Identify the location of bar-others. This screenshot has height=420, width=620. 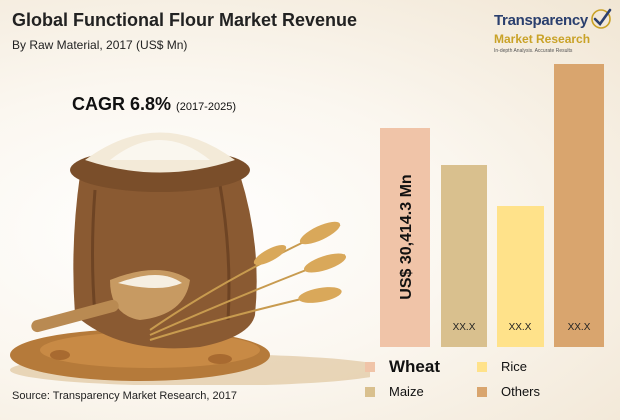
(579, 205).